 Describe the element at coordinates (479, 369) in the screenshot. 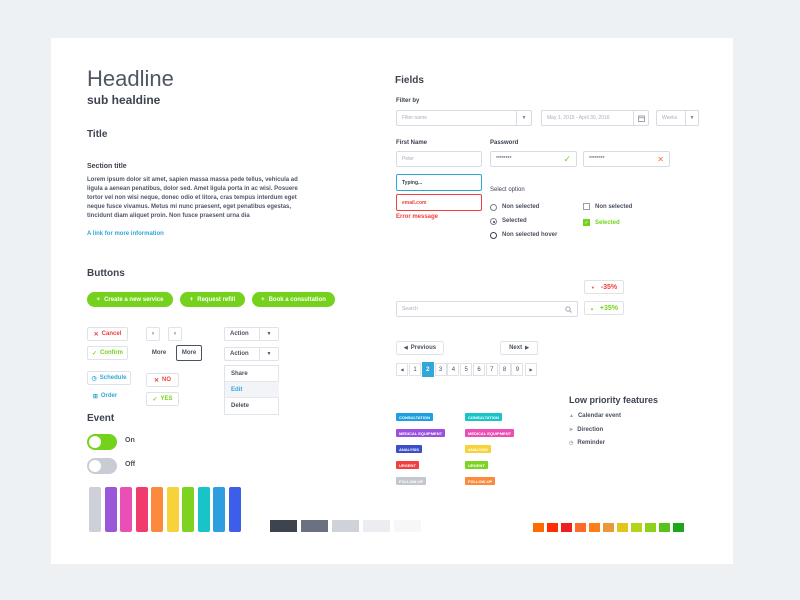

I see `page-6-button: 6` at that location.